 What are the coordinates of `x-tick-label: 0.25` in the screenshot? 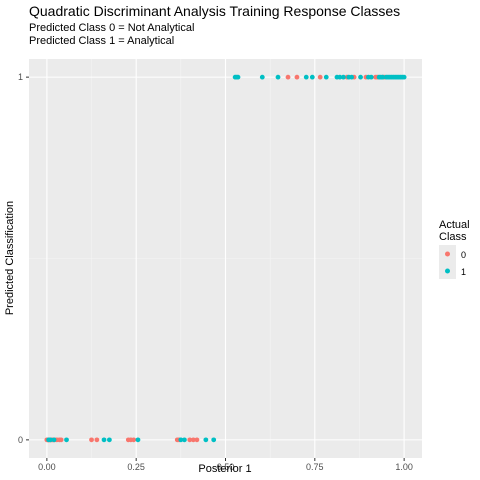 It's located at (136, 467).